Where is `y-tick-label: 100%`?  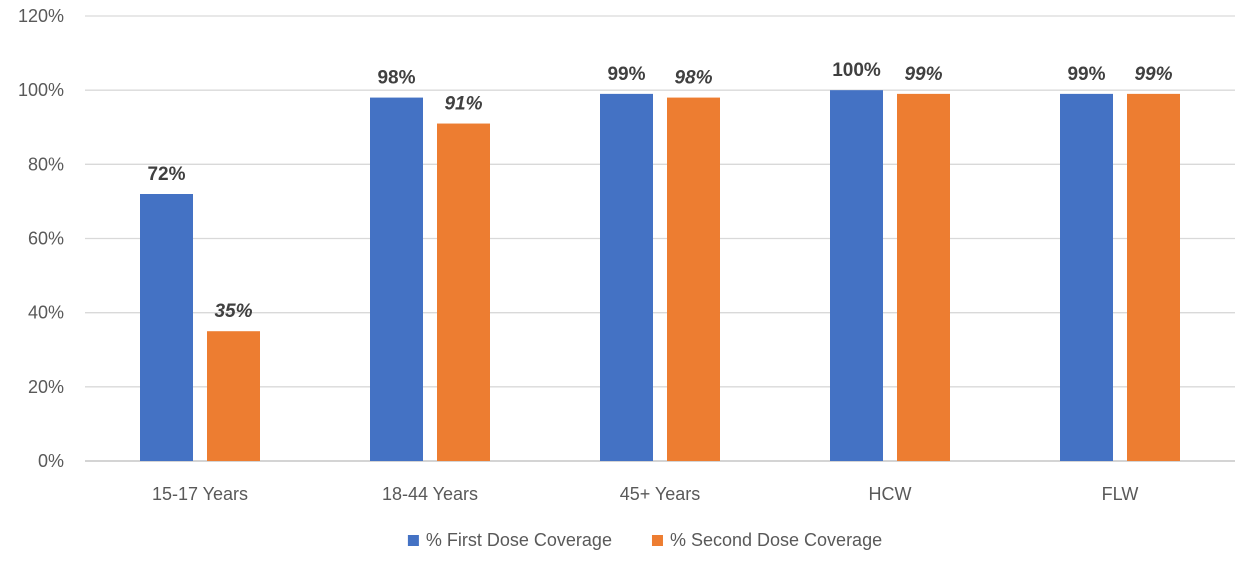 y-tick-label: 100% is located at coordinates (41, 90).